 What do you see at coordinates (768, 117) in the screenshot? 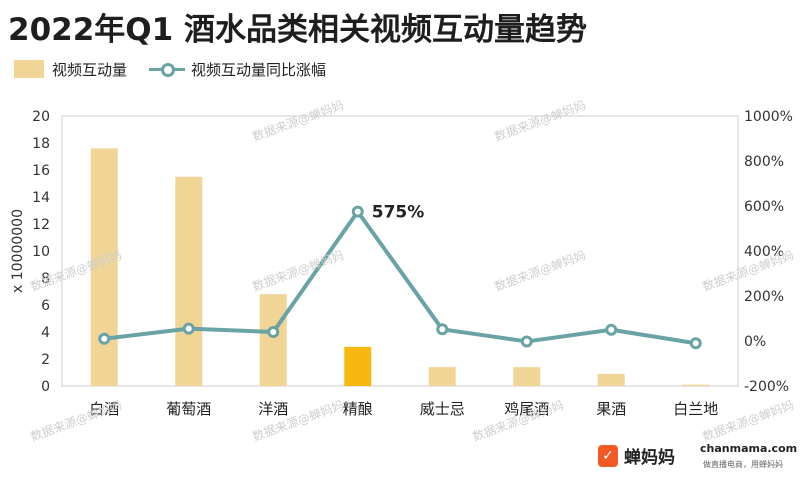
I see `y2-tick-label: 1000%` at bounding box center [768, 117].